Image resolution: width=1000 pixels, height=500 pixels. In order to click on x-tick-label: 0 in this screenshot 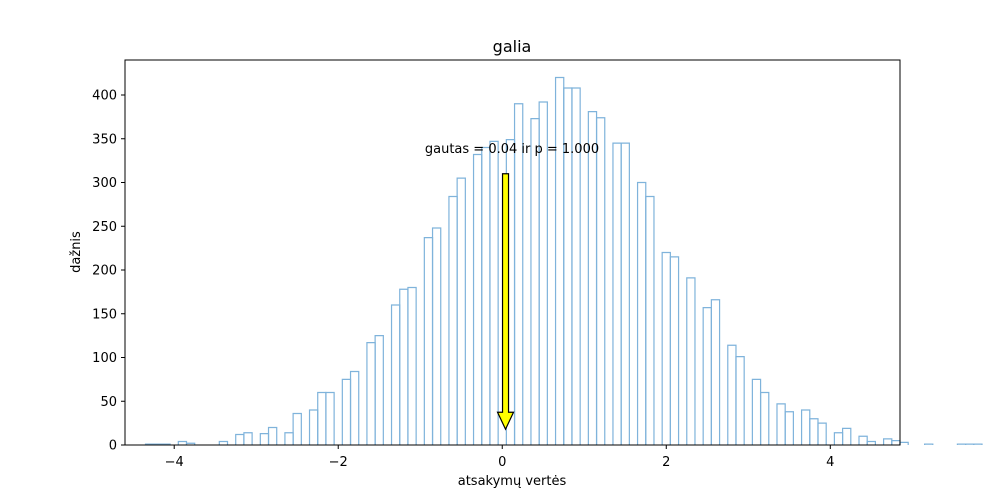, I will do `click(502, 462)`.